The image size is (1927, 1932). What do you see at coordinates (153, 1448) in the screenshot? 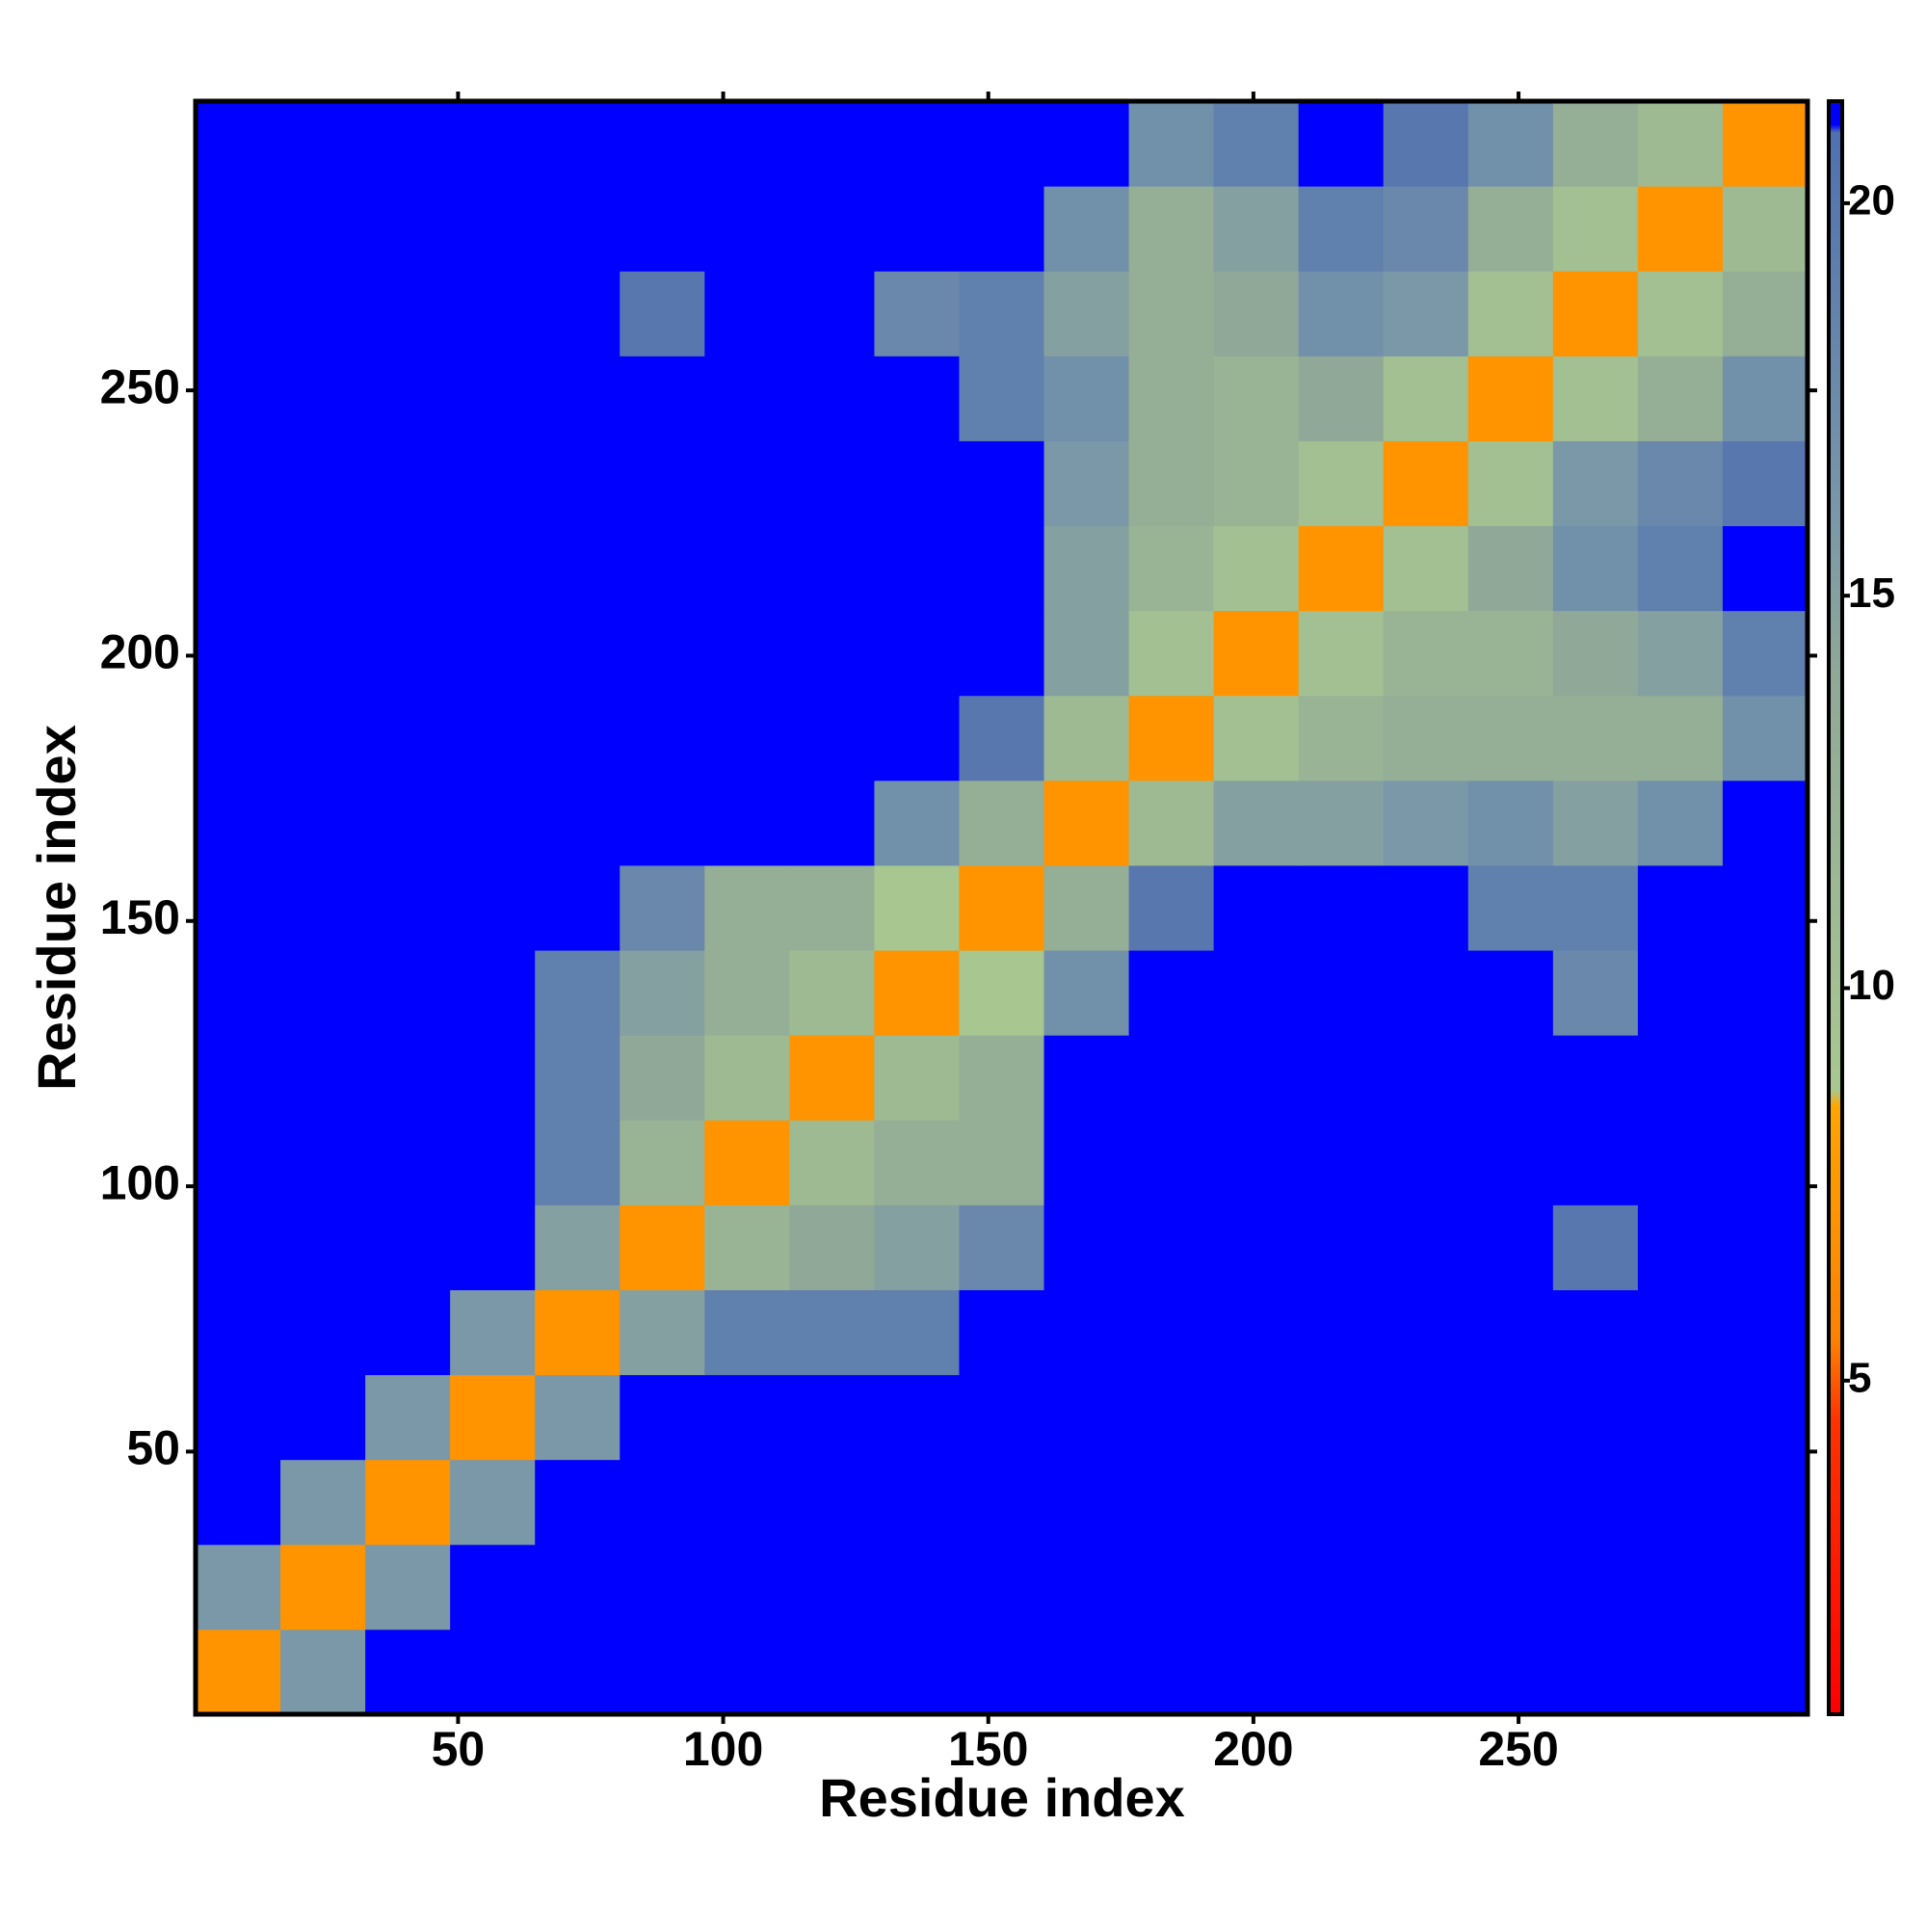
I see `y-tick-label: 50` at bounding box center [153, 1448].